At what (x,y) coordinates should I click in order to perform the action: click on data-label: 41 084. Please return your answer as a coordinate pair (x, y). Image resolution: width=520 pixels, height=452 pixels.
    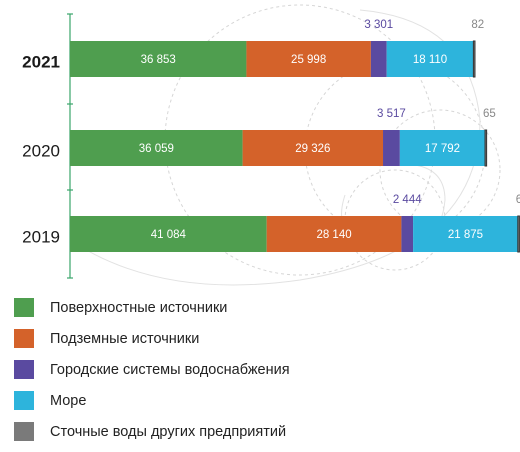
    Looking at the image, I should click on (169, 235).